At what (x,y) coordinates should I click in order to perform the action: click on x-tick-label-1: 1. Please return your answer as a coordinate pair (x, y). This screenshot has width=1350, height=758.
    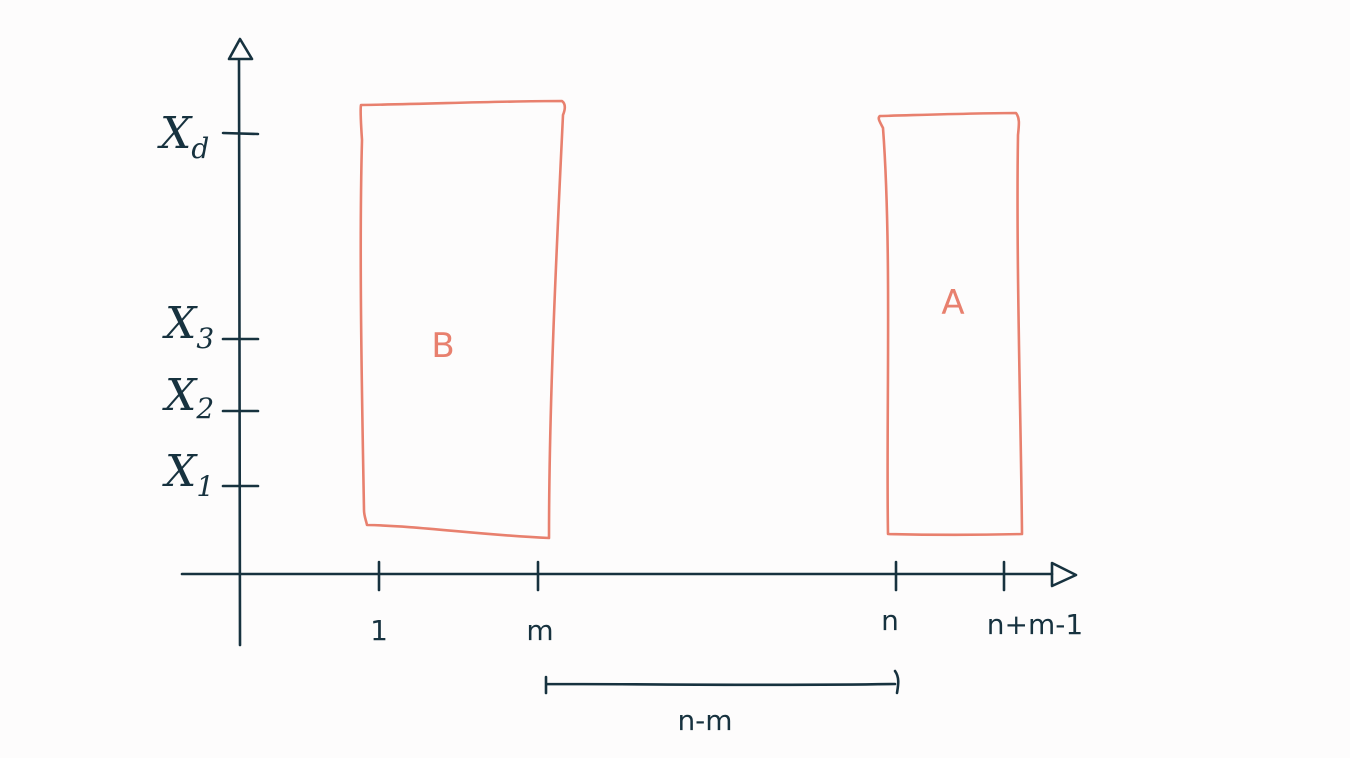
    Looking at the image, I should click on (379, 630).